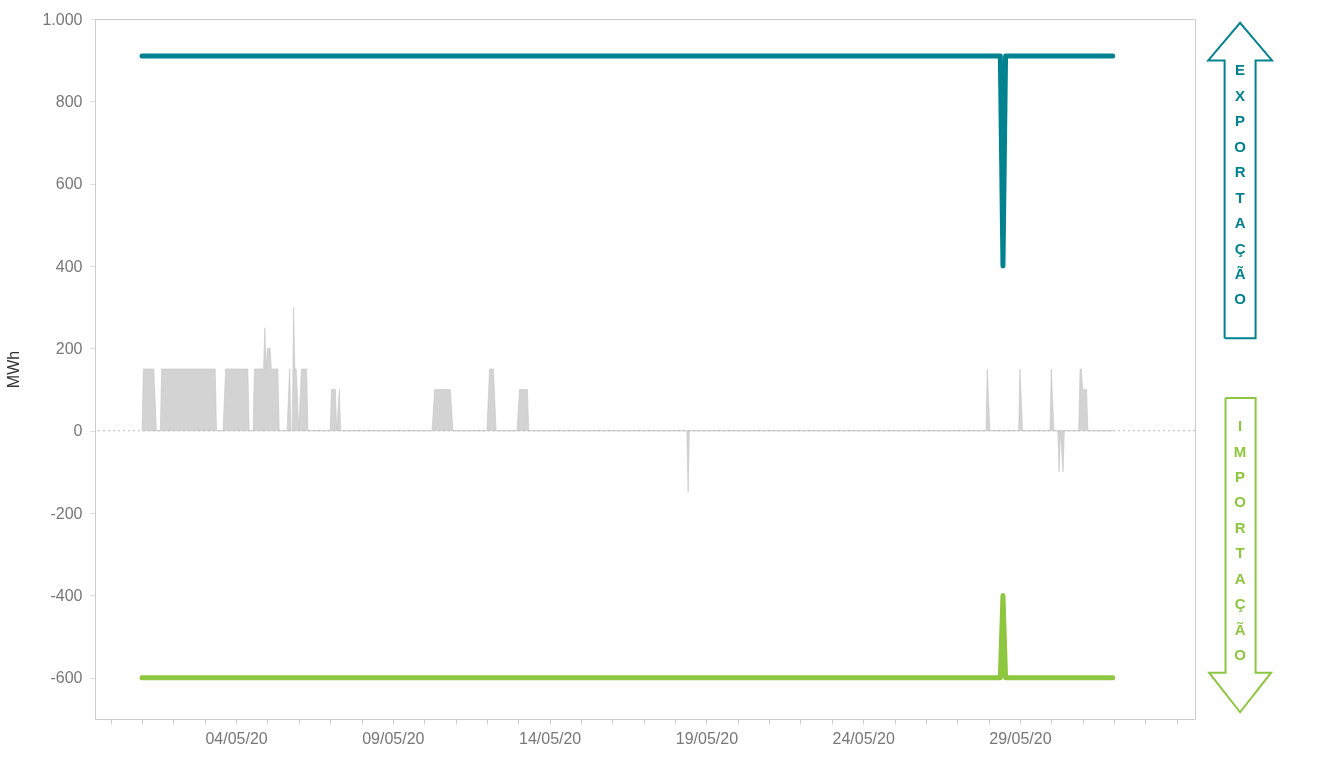 The width and height of the screenshot is (1341, 778). I want to click on y-tick-label: -400, so click(66, 595).